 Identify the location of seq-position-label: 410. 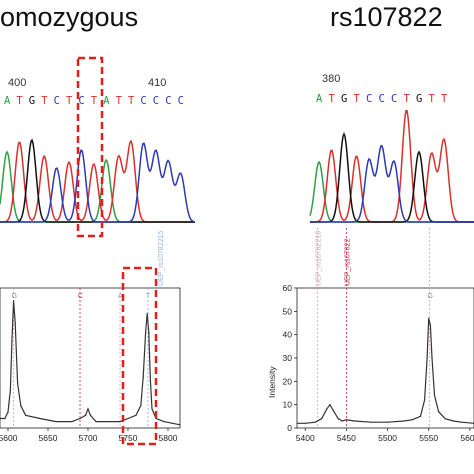
(157, 83).